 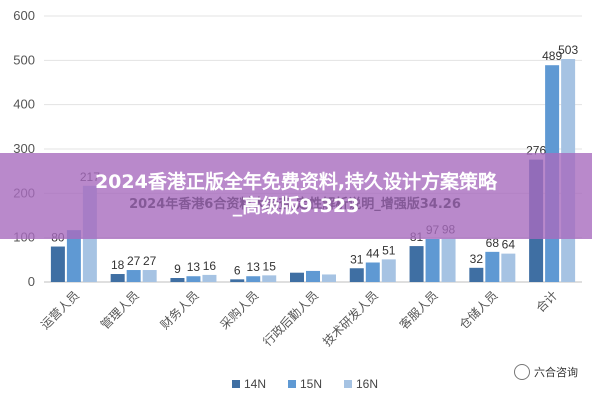 What do you see at coordinates (350, 319) in the screenshot?
I see `x-tick-label: 技术研发人员` at bounding box center [350, 319].